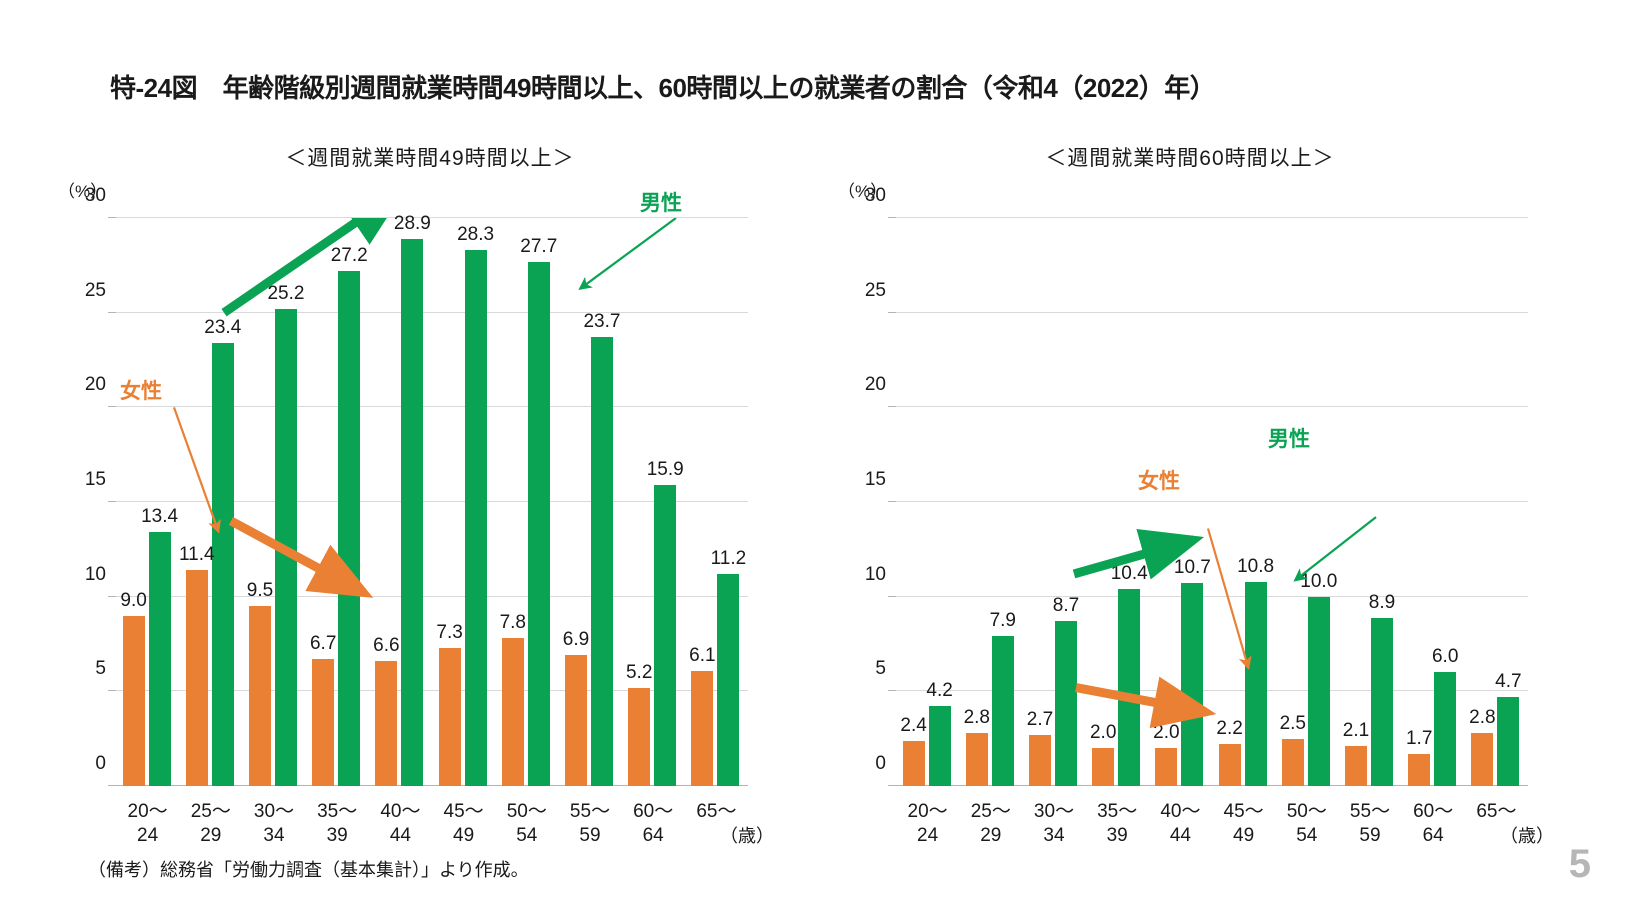 The height and width of the screenshot is (923, 1625). What do you see at coordinates (875, 195) in the screenshot?
I see `y-axis-tick-label: 30` at bounding box center [875, 195].